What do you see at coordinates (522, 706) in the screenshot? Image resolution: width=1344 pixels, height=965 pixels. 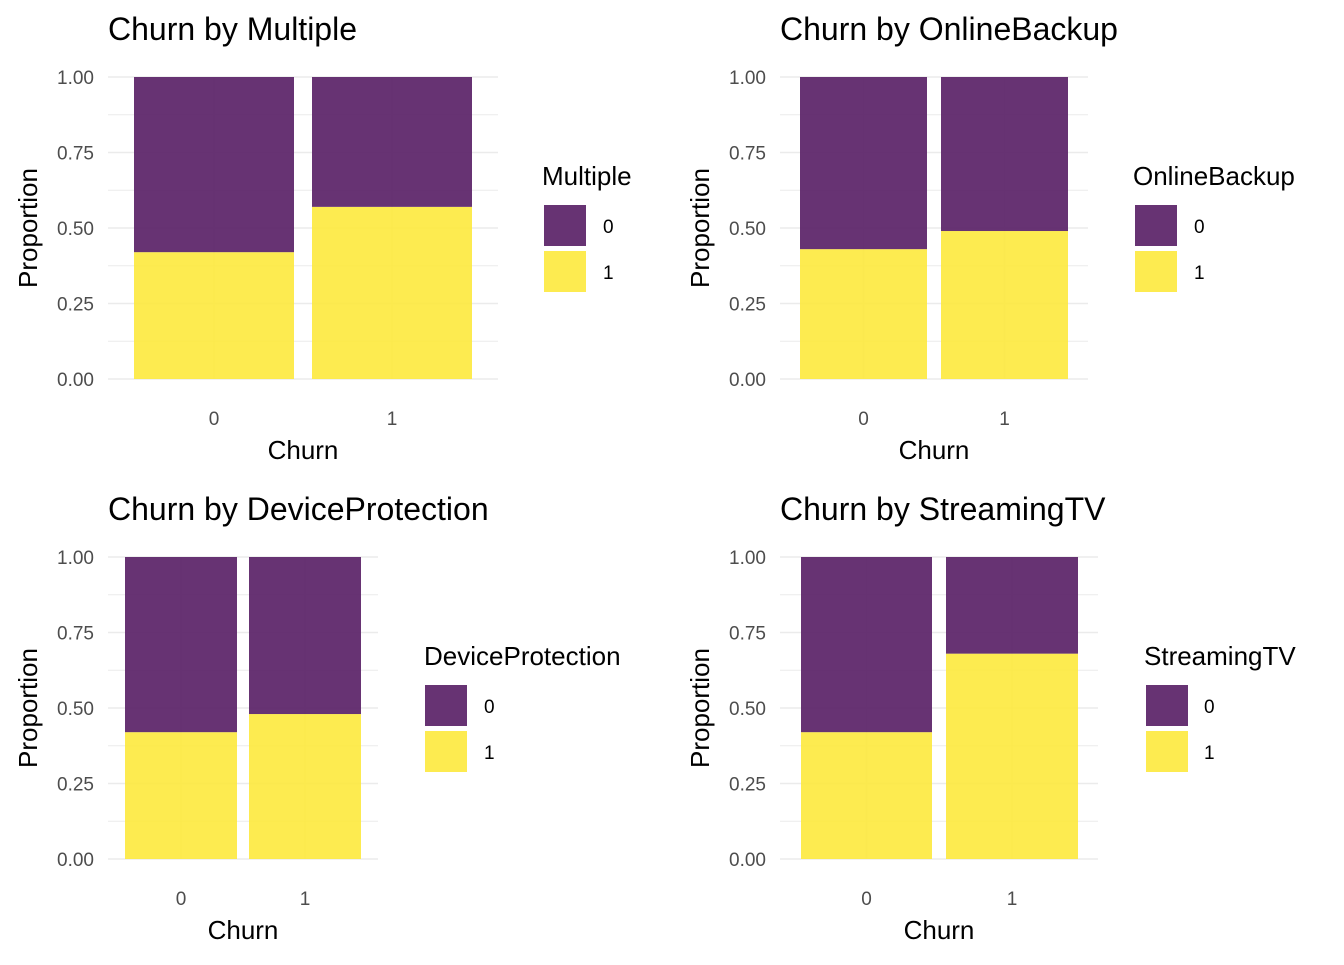 I see `legend: DeviceProtection 0 1` at bounding box center [522, 706].